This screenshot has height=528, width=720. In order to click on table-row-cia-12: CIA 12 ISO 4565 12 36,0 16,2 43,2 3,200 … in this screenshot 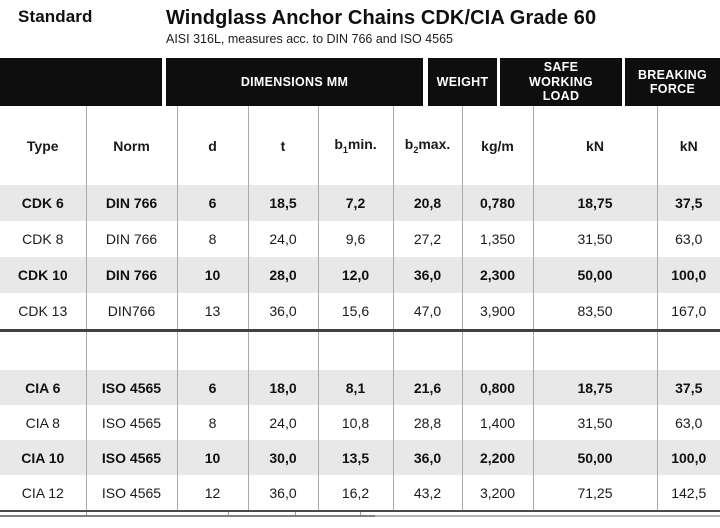, I will do `click(360, 493)`.